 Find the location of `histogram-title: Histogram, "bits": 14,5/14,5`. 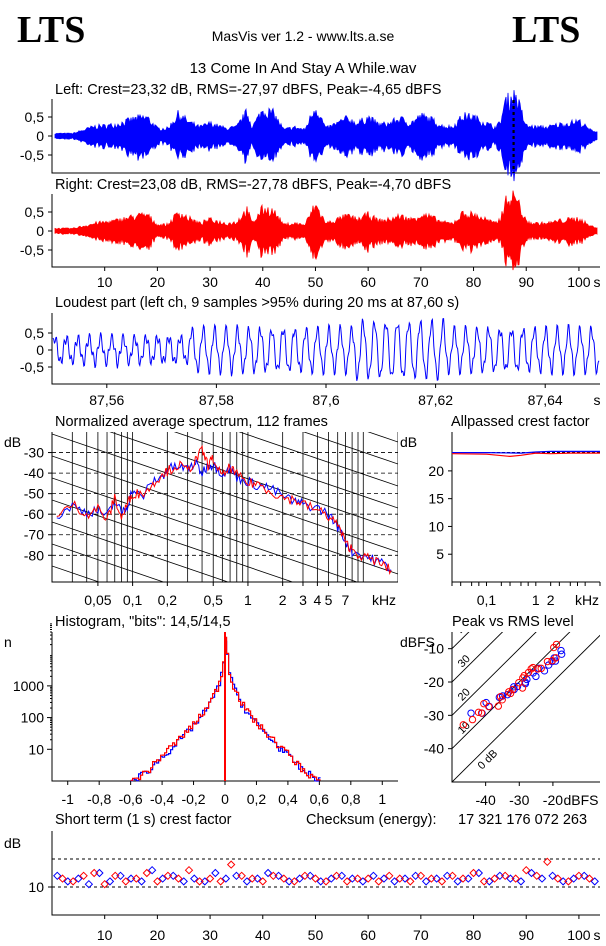

histogram-title: Histogram, "bits": 14,5/14,5 is located at coordinates (143, 622).